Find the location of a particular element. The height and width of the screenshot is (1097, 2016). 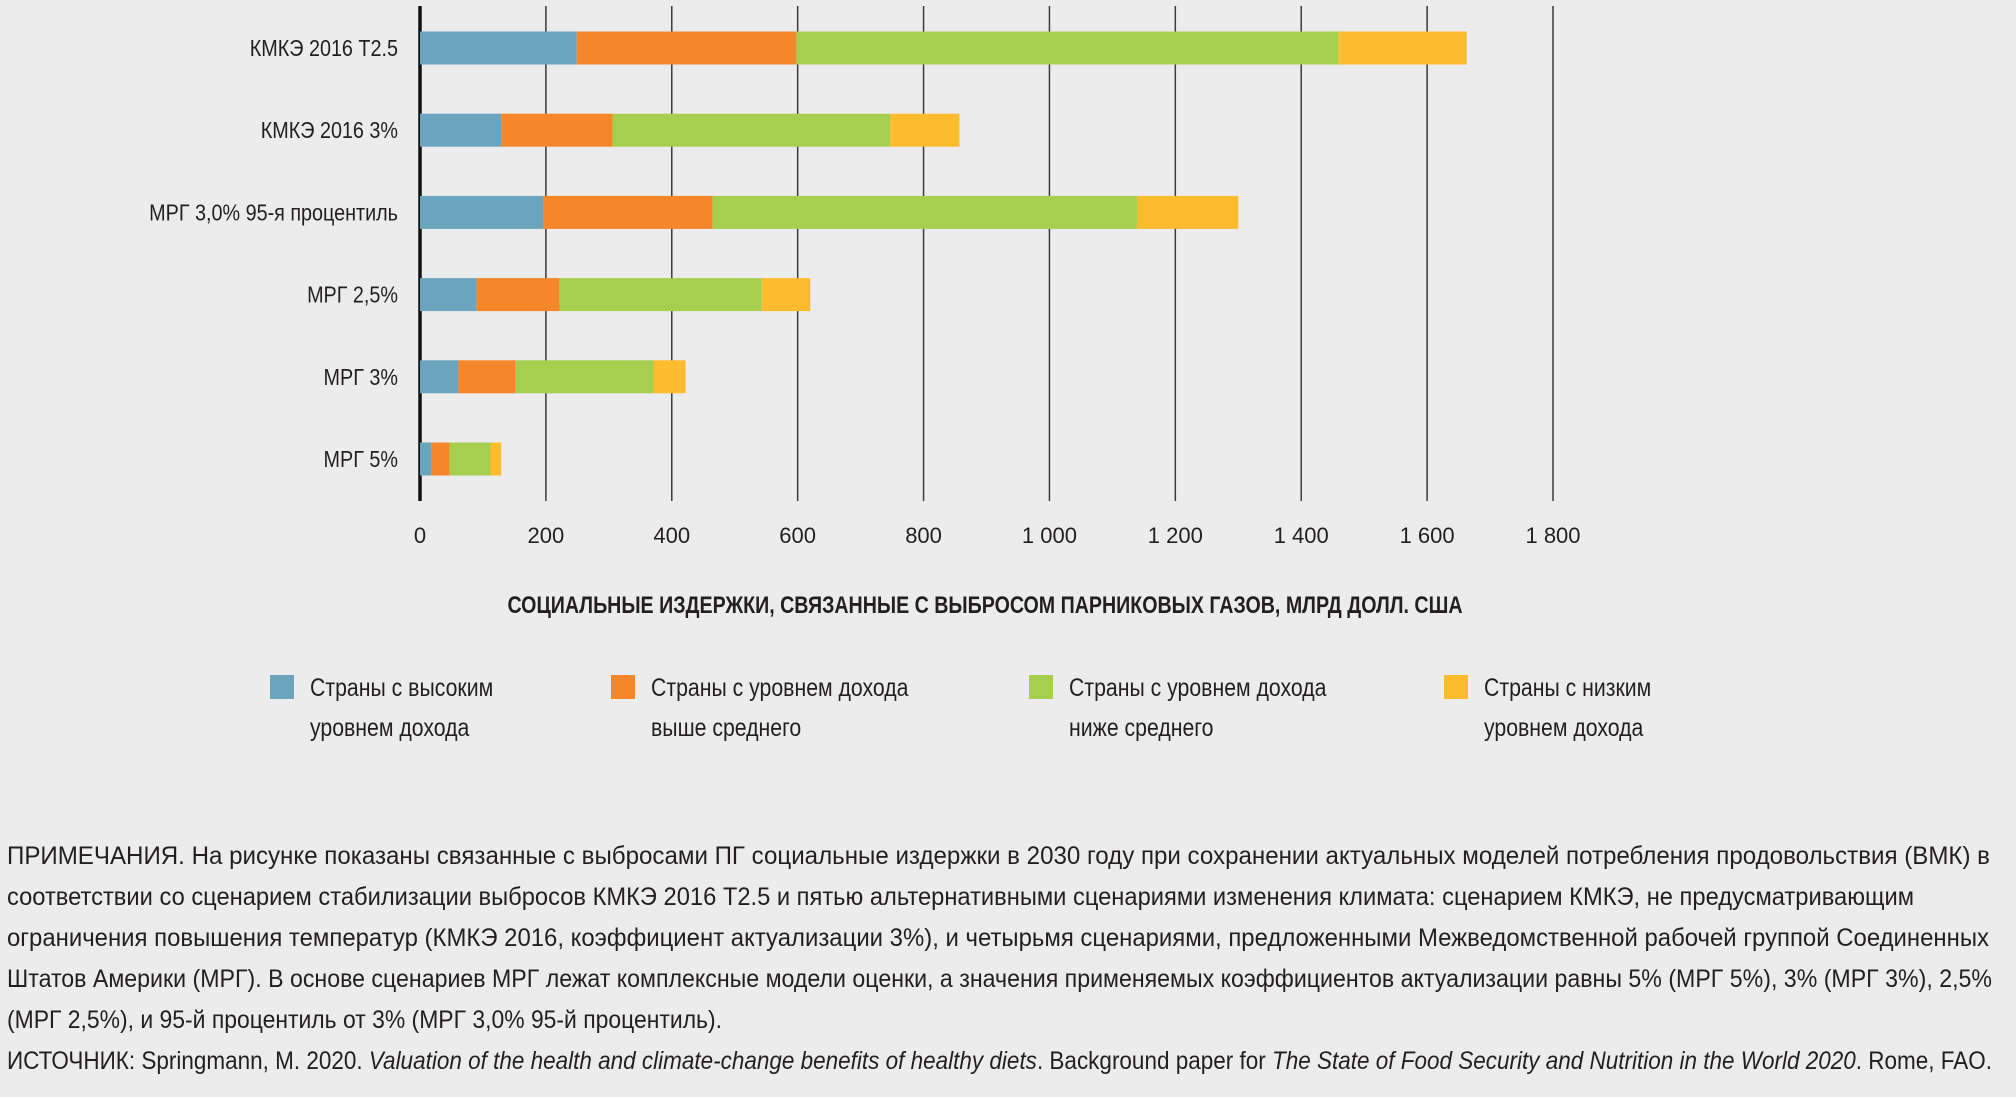

x-tick-label: 1 600 is located at coordinates (1427, 535).